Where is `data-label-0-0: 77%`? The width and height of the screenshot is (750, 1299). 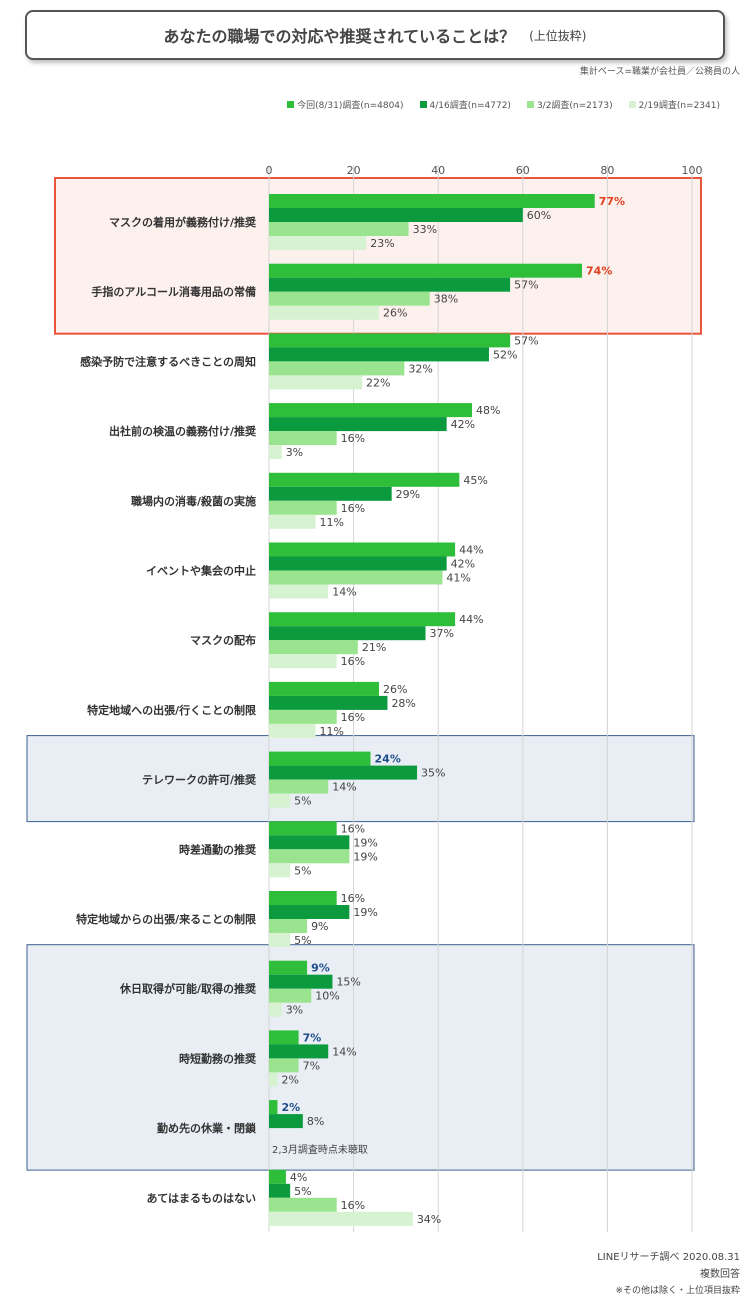
data-label-0-0: 77% is located at coordinates (612, 201).